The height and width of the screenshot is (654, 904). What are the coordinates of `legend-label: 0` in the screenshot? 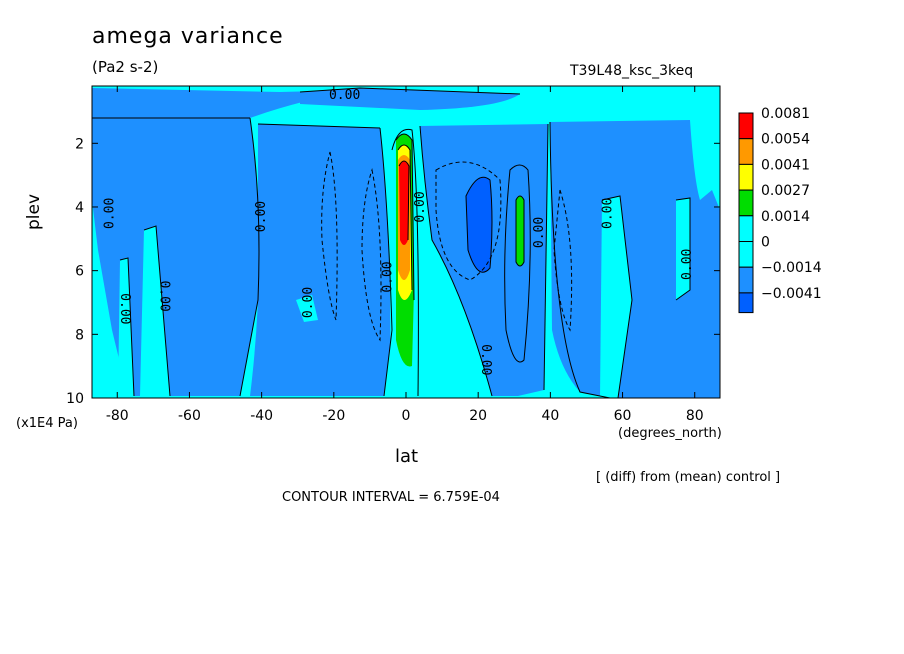 It's located at (765, 243).